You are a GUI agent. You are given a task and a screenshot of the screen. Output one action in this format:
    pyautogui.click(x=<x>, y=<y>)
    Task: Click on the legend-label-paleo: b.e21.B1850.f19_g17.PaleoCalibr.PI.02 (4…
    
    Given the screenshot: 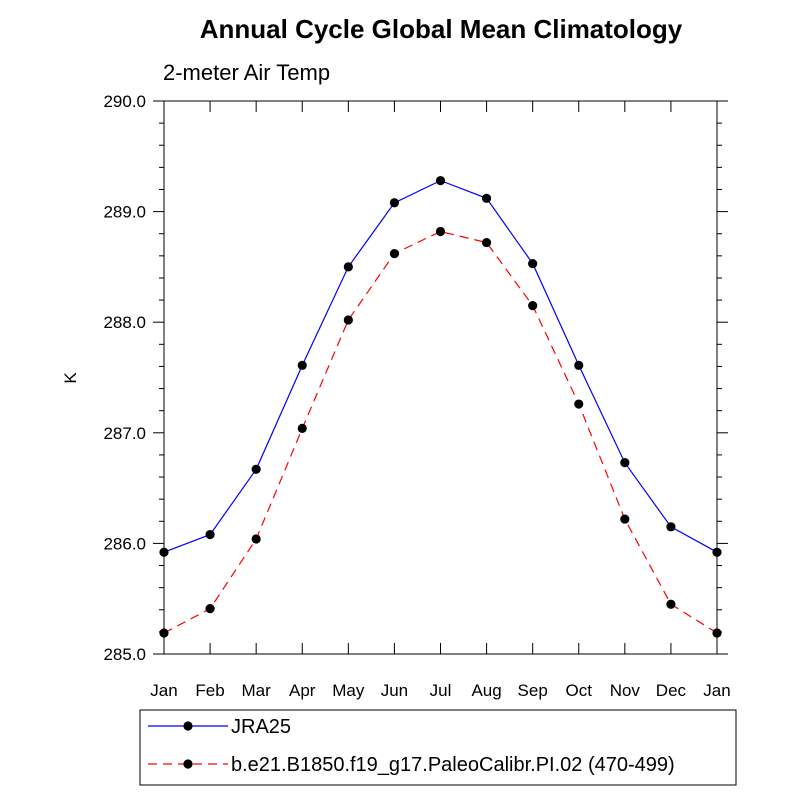 What is the action you would take?
    pyautogui.click(x=453, y=765)
    